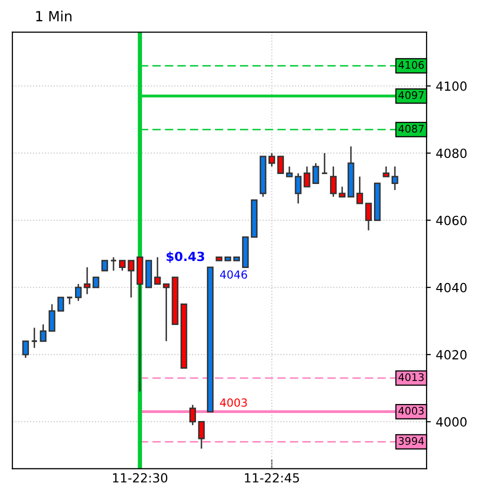 The image size is (496, 496). I want to click on ref-line-label: 4087, so click(411, 128).